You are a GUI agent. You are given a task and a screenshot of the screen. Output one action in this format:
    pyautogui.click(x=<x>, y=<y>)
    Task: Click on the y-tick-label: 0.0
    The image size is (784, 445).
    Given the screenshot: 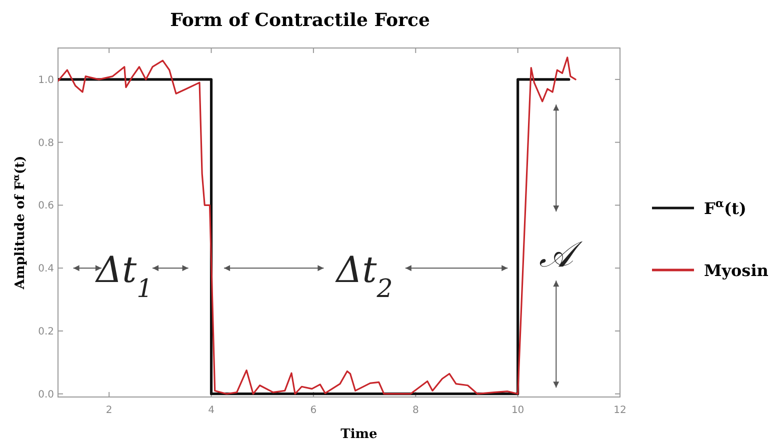 What is the action you would take?
    pyautogui.click(x=46, y=394)
    